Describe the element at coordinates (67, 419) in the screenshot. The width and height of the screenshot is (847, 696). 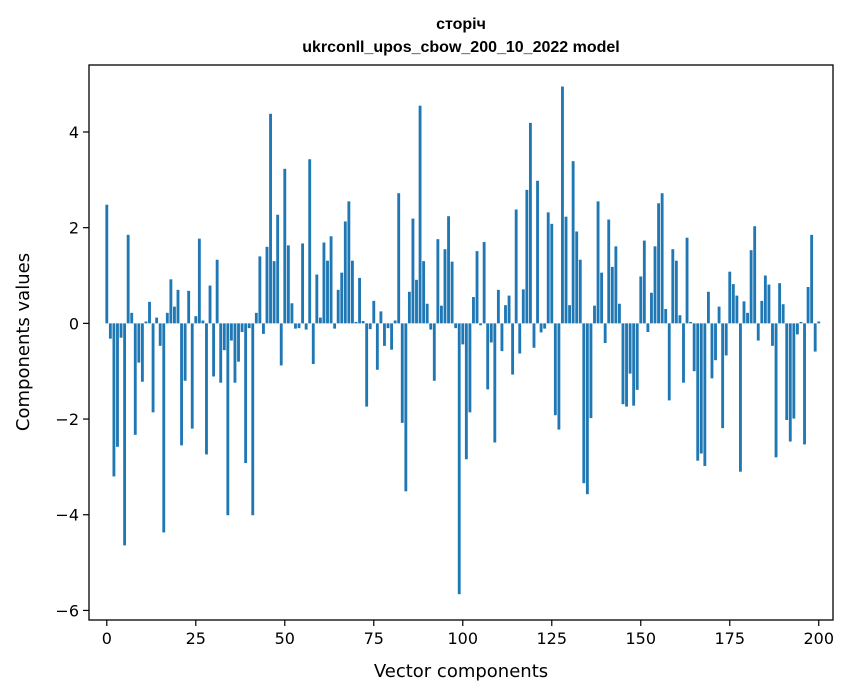
I see `y-tick-label: −2` at that location.